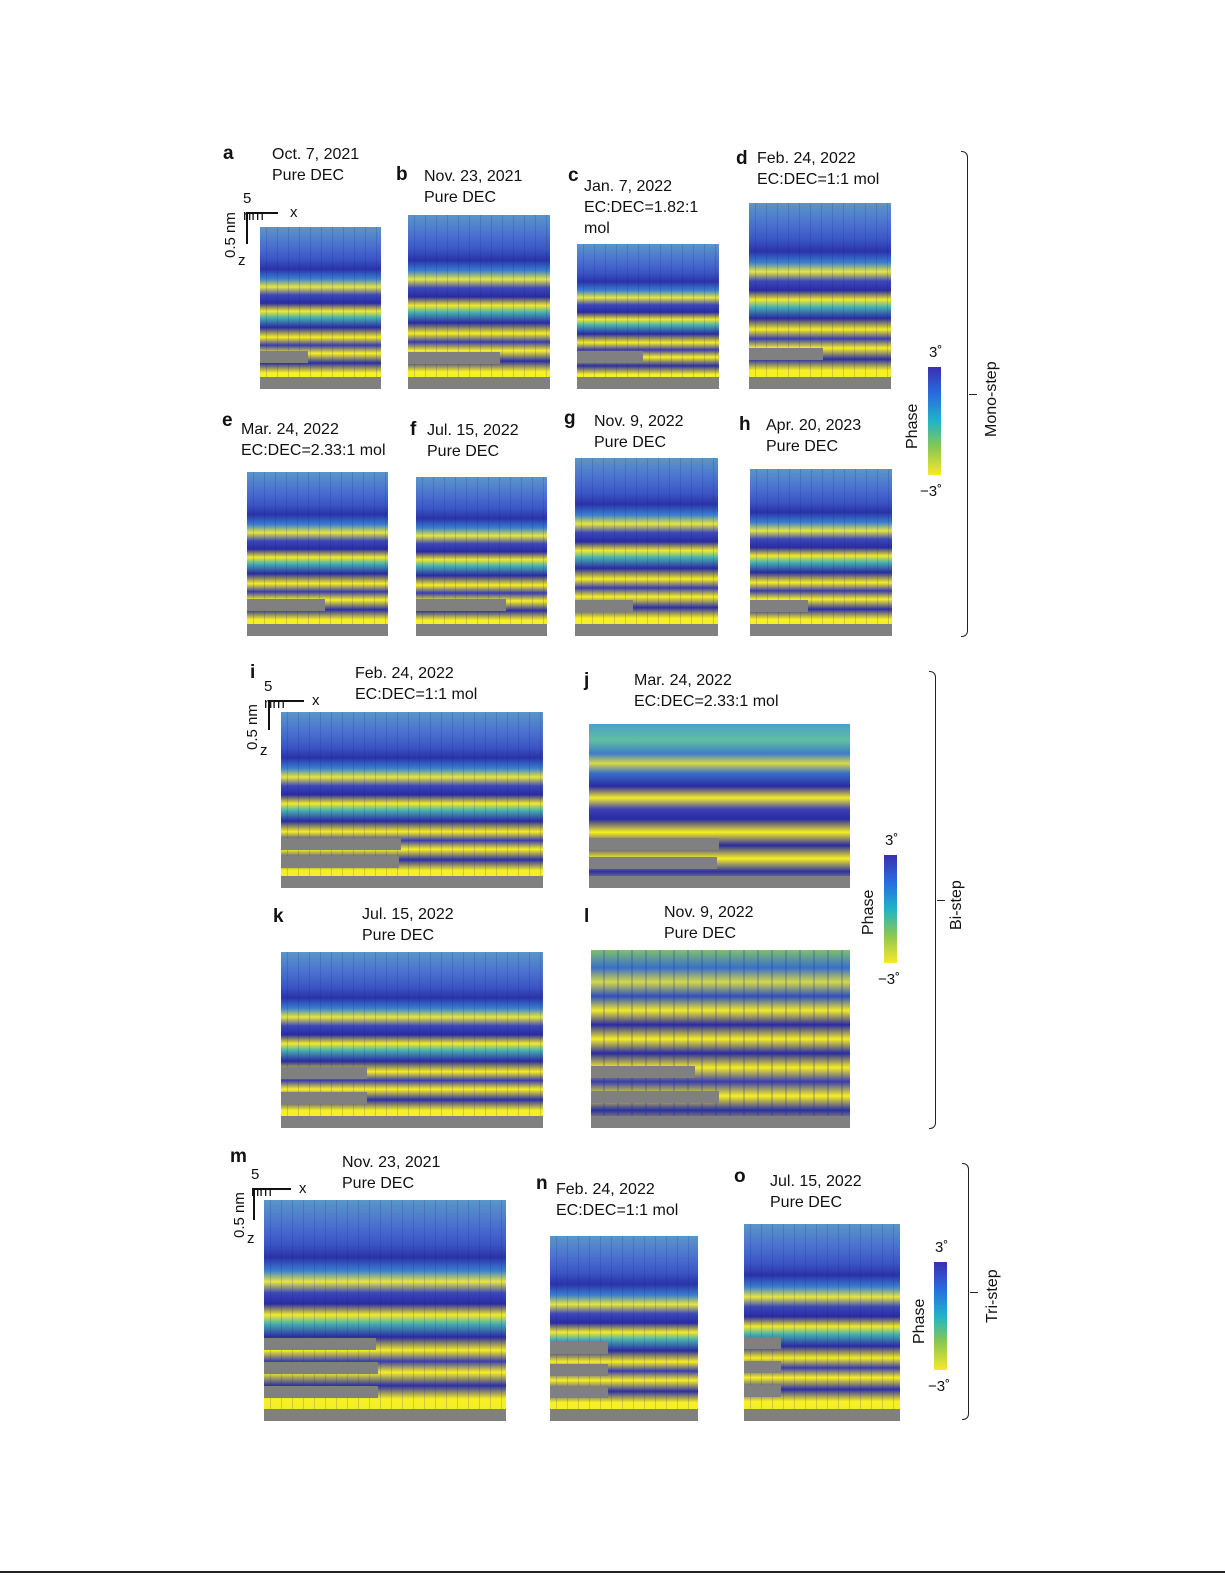 This screenshot has height=1585, width=1225. Describe the element at coordinates (278, 916) in the screenshot. I see `panel-label-k: k` at that location.